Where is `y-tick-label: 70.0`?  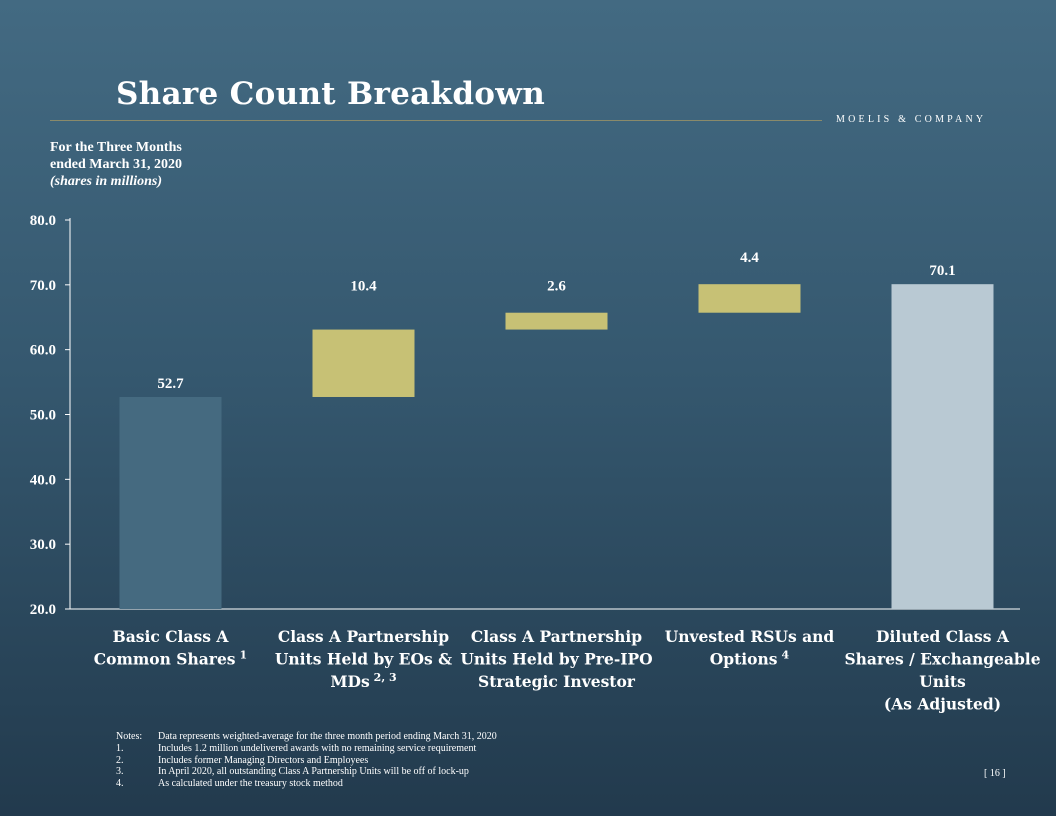 y-tick-label: 70.0 is located at coordinates (43, 286).